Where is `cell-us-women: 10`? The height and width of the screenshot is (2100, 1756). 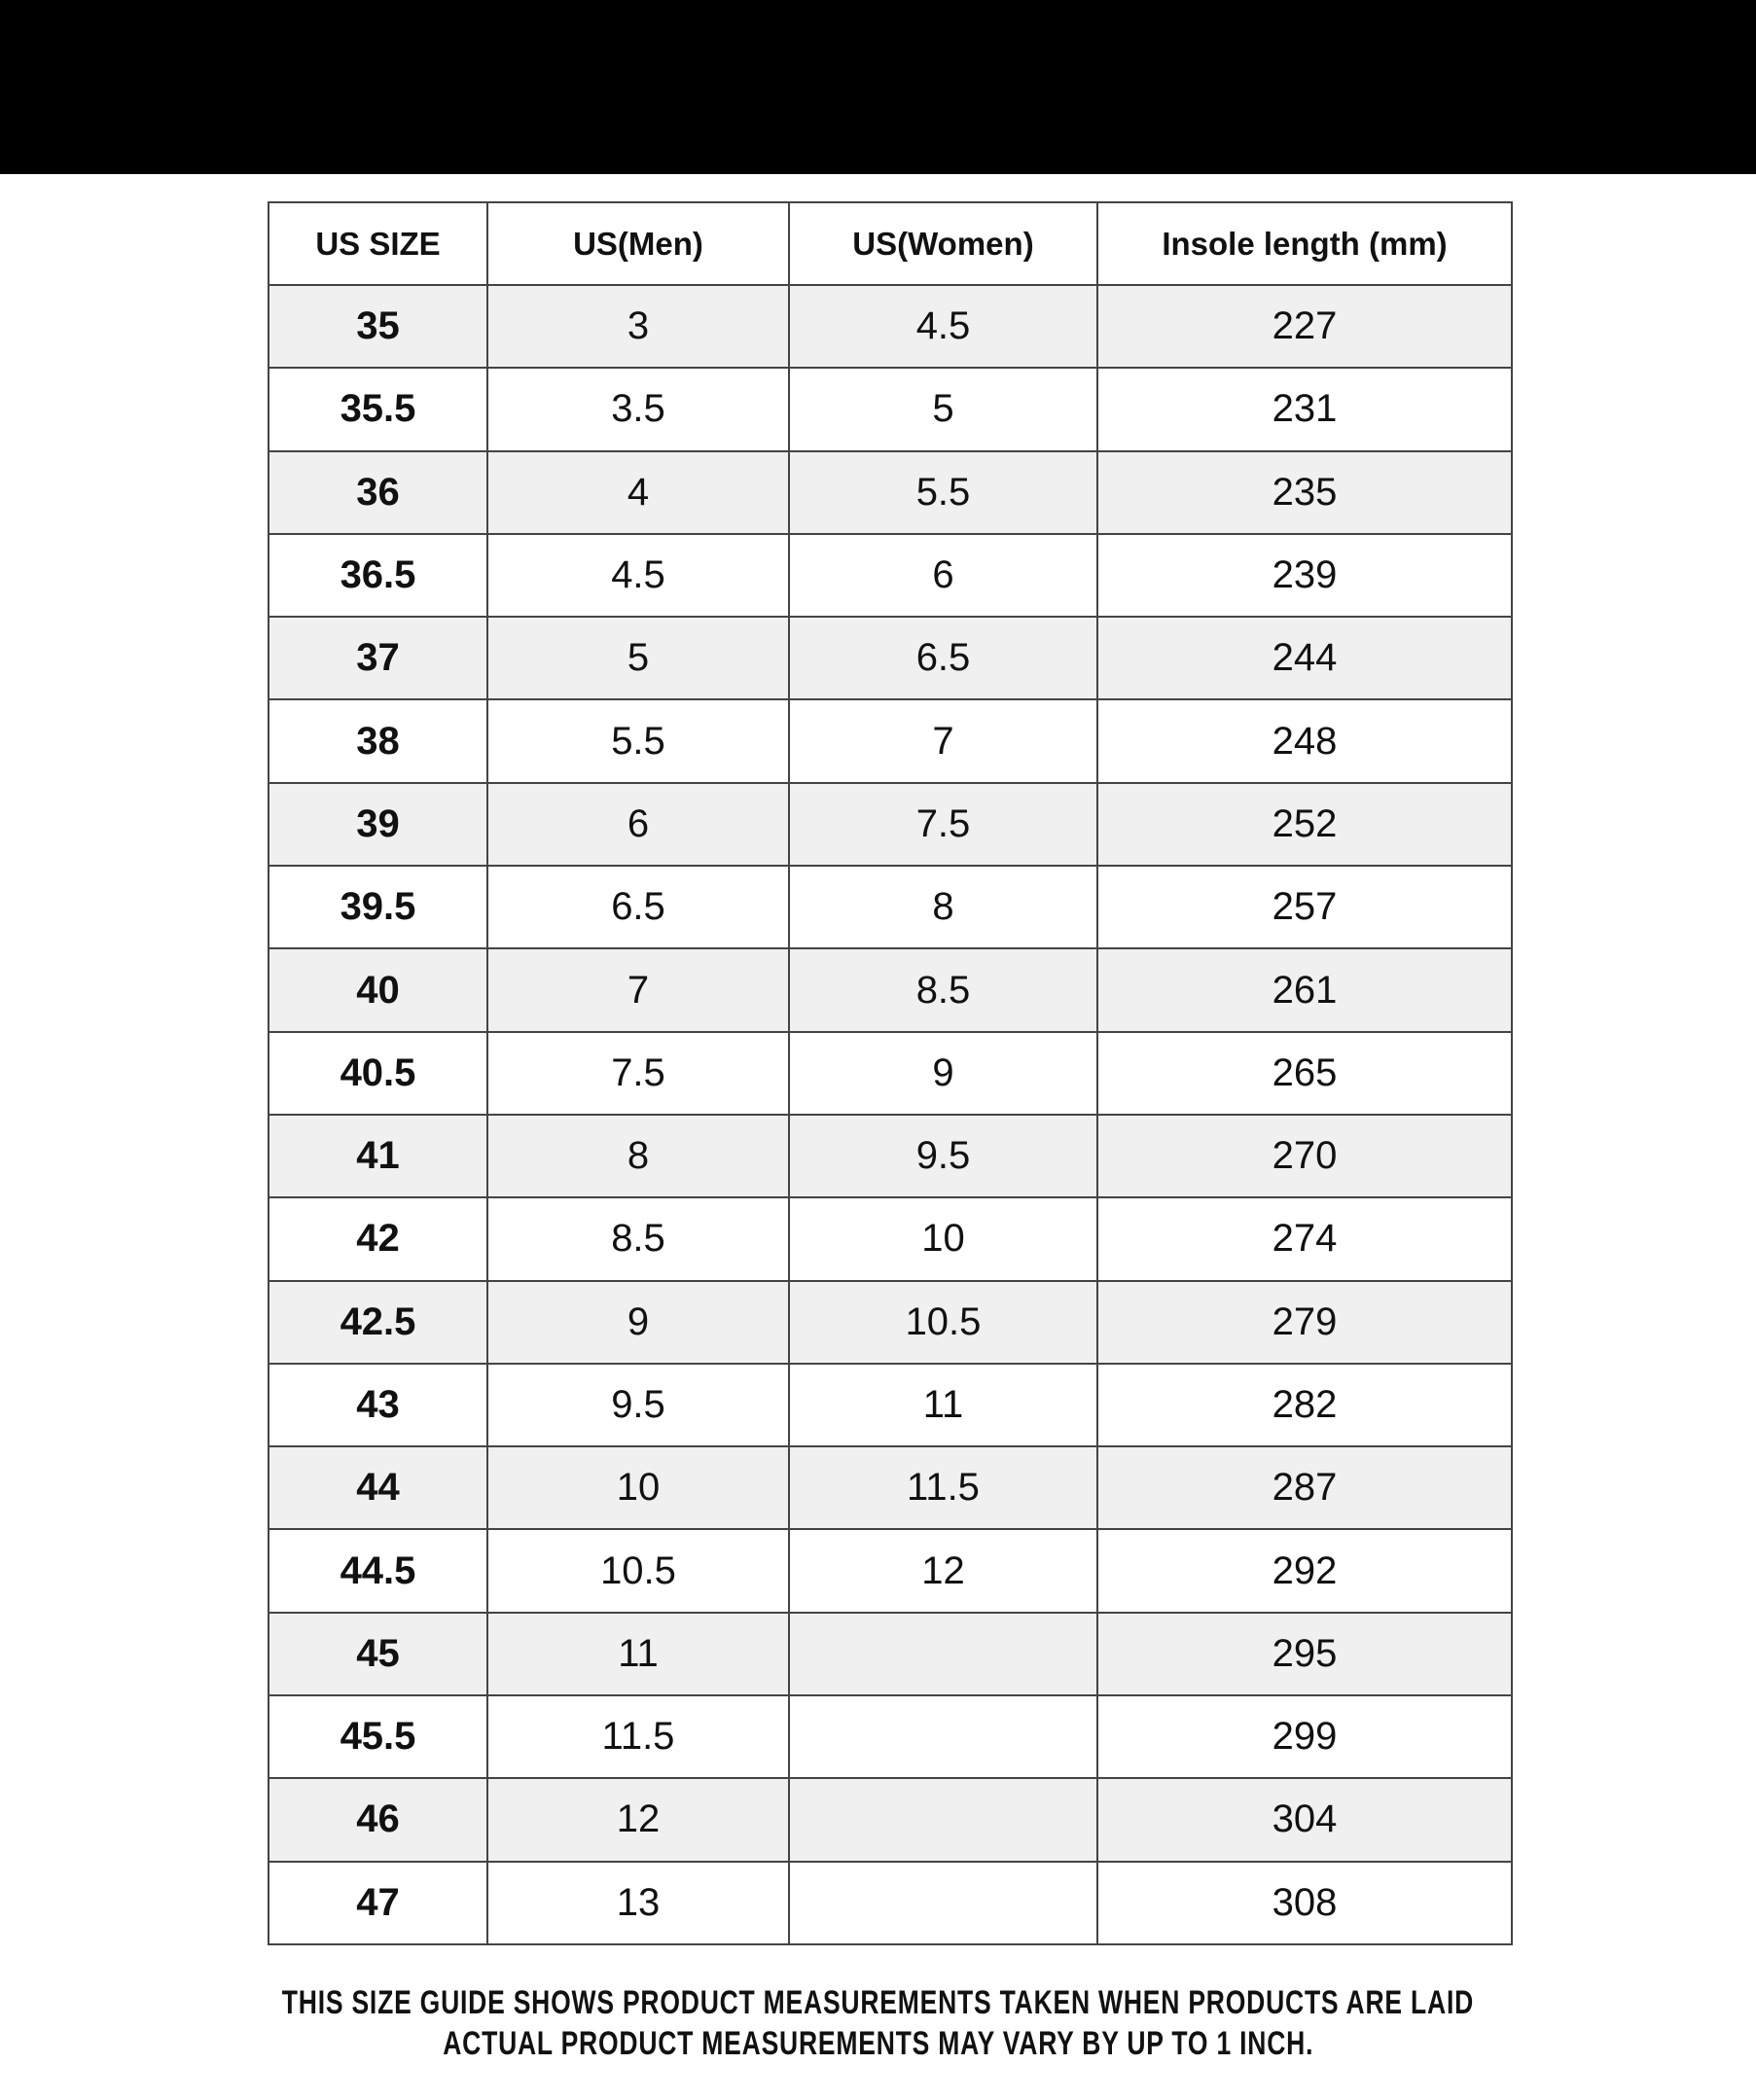 cell-us-women: 10 is located at coordinates (943, 1239).